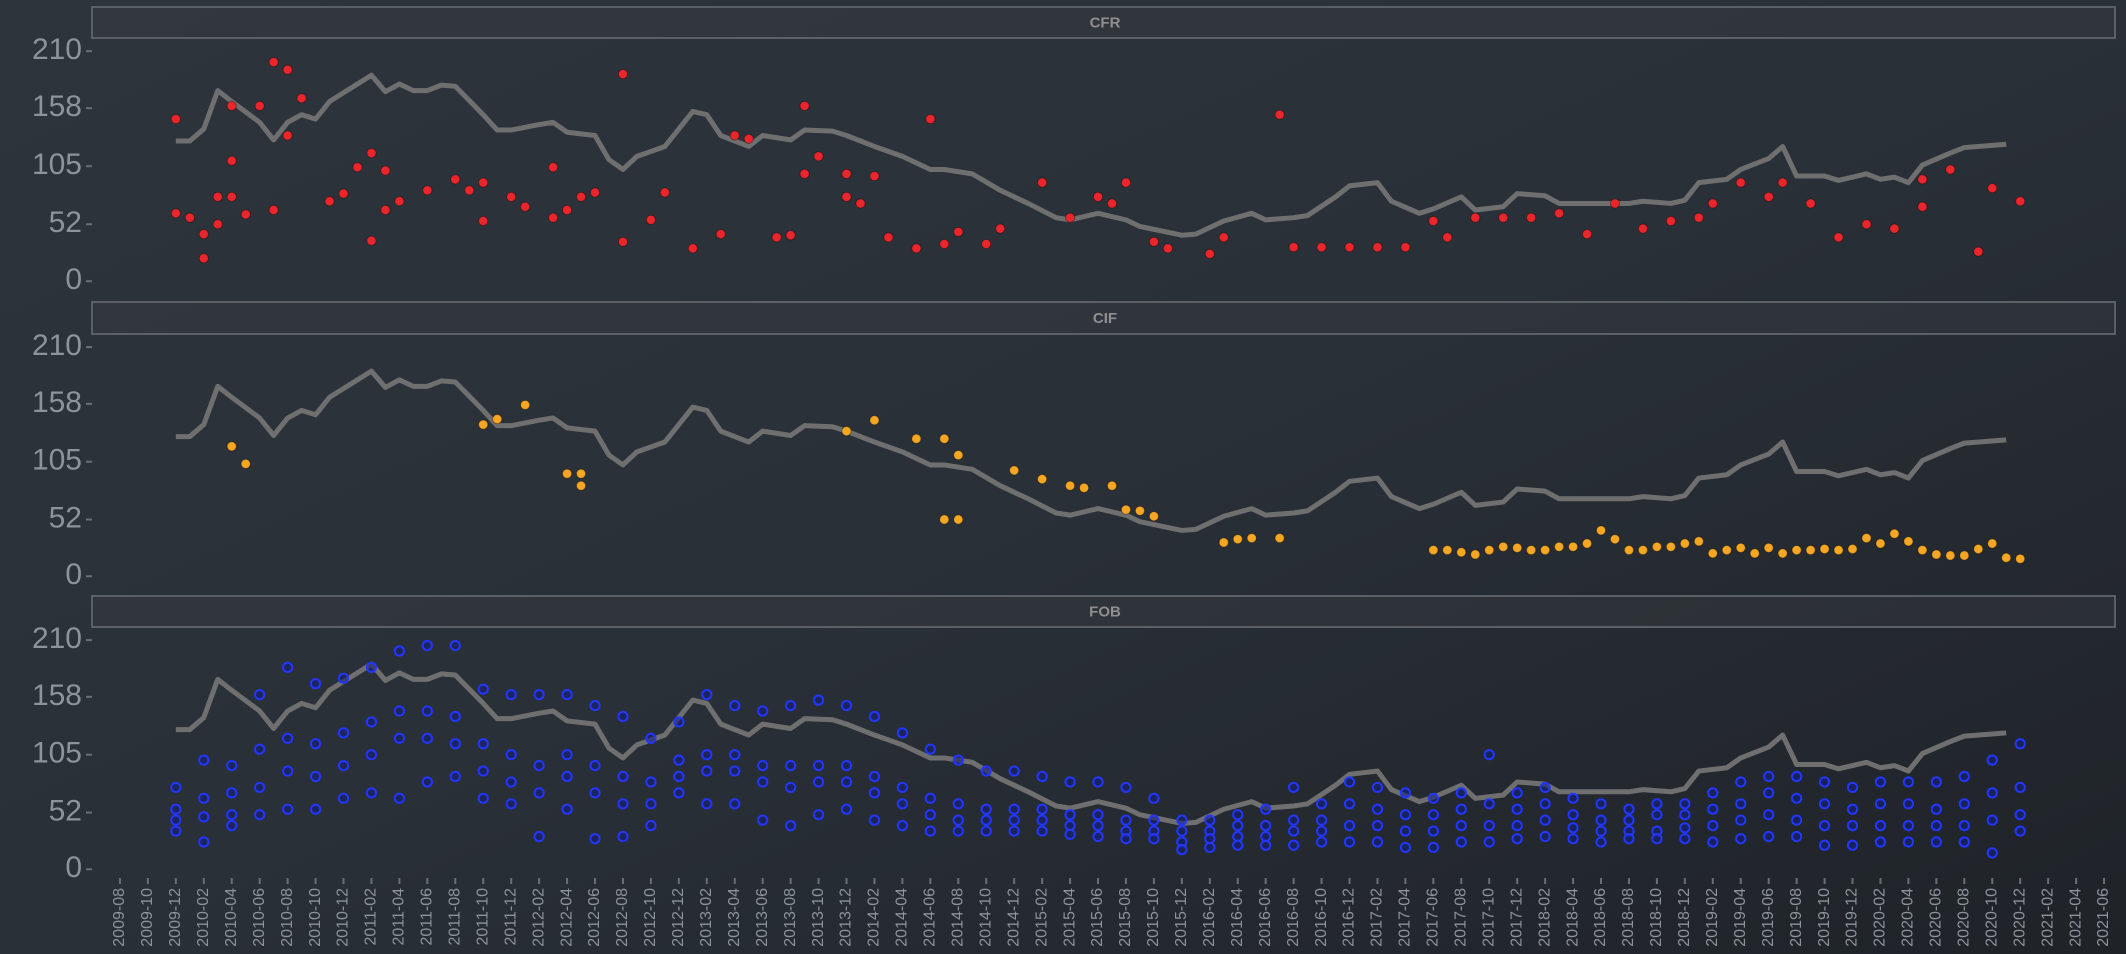 This screenshot has height=954, width=2126. I want to click on x-tick-label: 2013-04, so click(734, 917).